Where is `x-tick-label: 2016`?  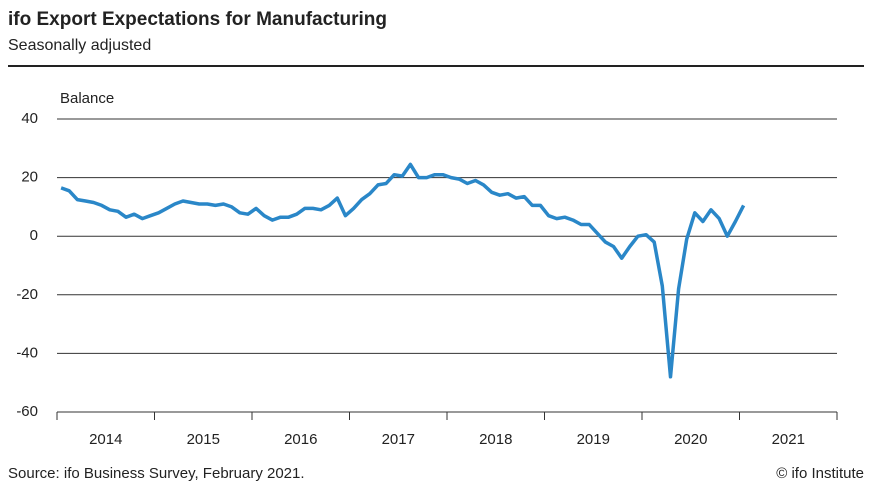 x-tick-label: 2016 is located at coordinates (300, 439).